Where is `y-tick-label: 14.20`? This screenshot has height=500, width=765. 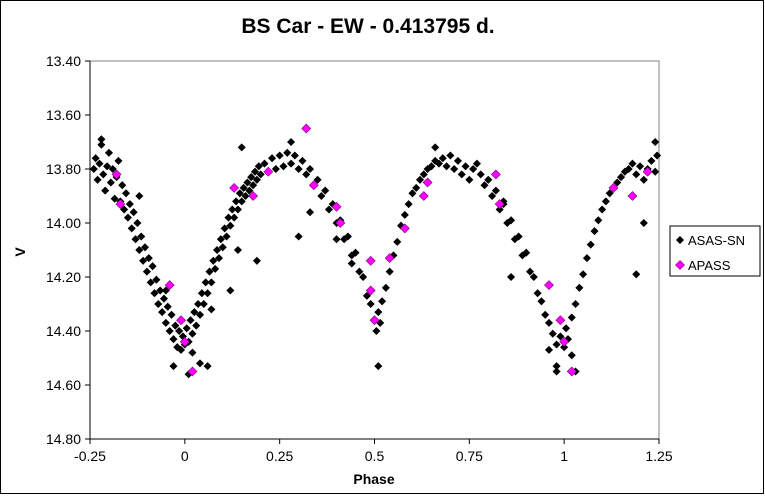 y-tick-label: 14.20 is located at coordinates (63, 277).